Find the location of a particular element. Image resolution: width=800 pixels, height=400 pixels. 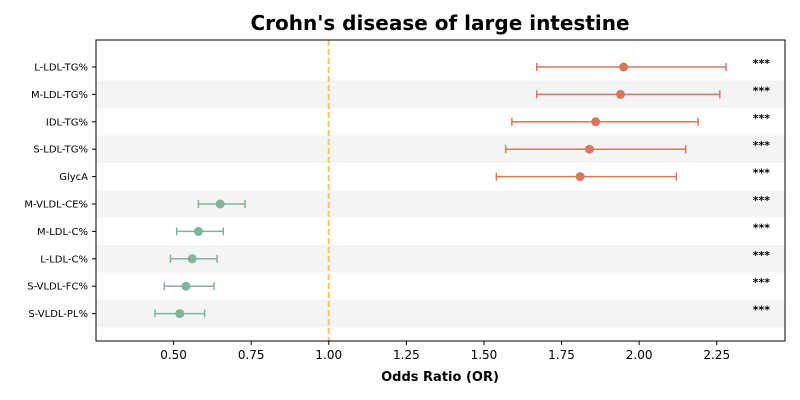

y-category-label: S-LDL-TG% is located at coordinates (60, 150).